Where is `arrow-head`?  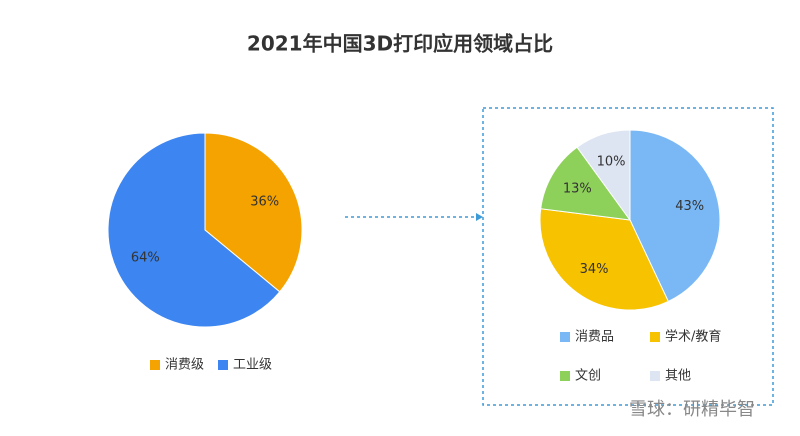
arrow-head is located at coordinates (479, 217).